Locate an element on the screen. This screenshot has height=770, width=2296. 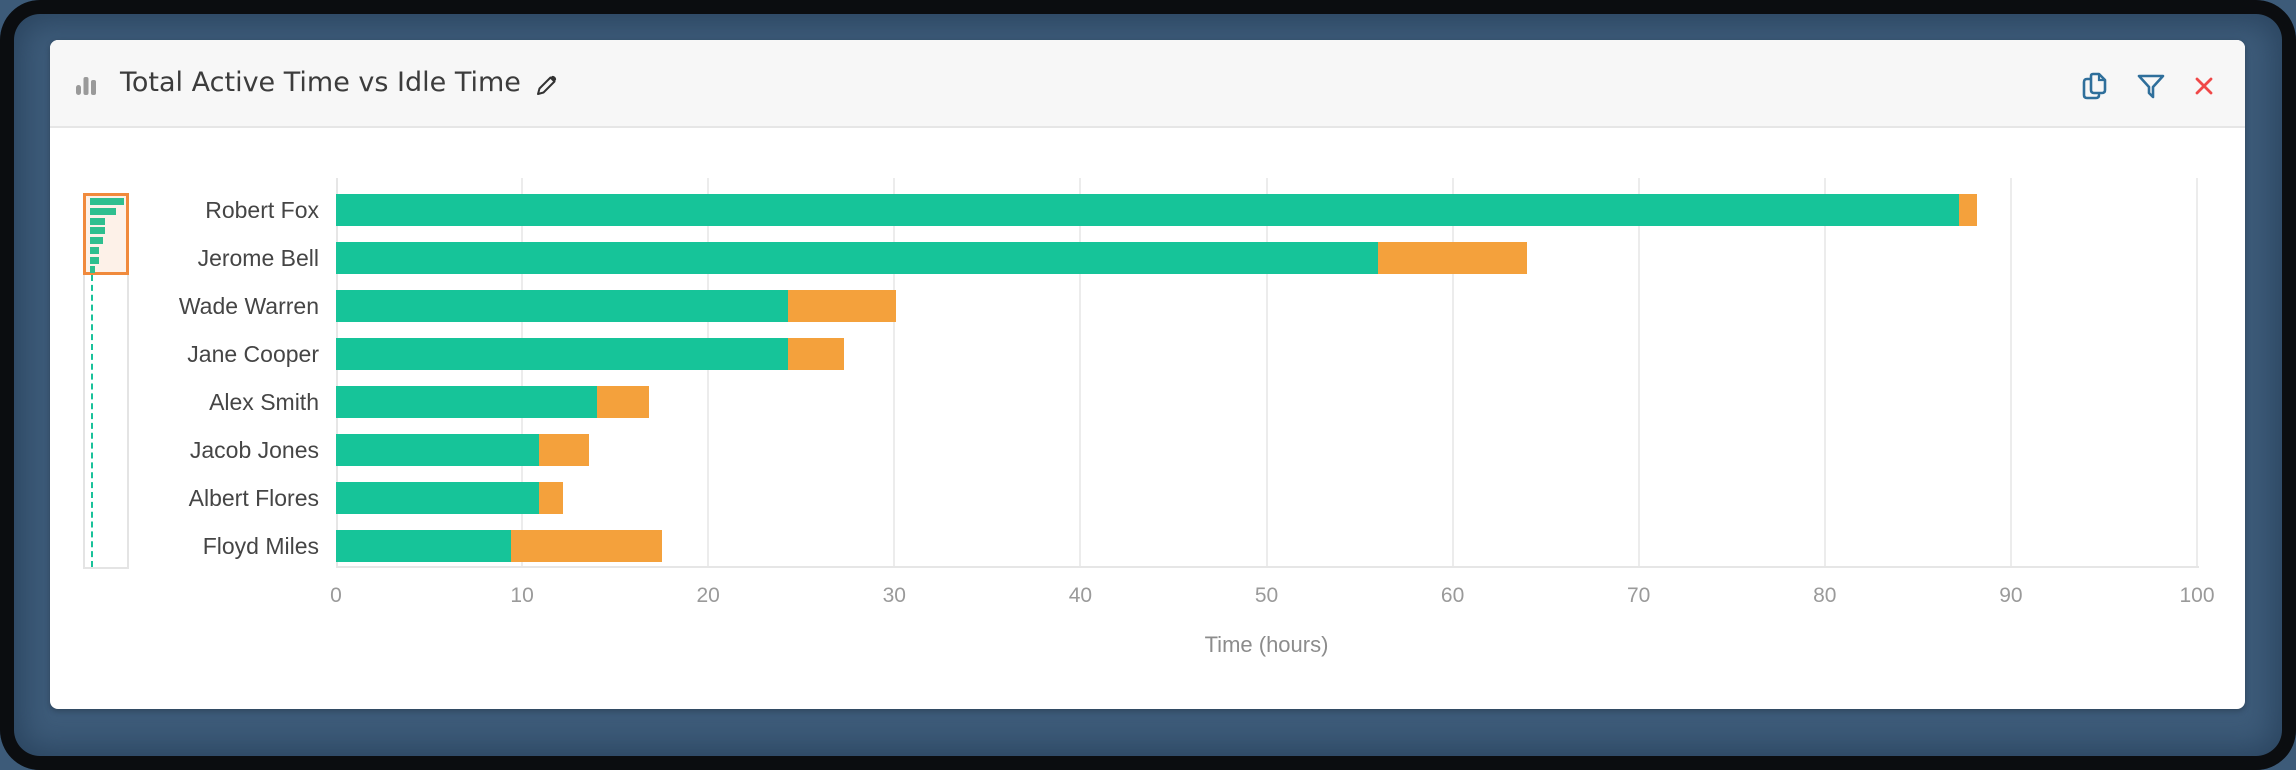
x-tick-label: 60 is located at coordinates (1452, 595).